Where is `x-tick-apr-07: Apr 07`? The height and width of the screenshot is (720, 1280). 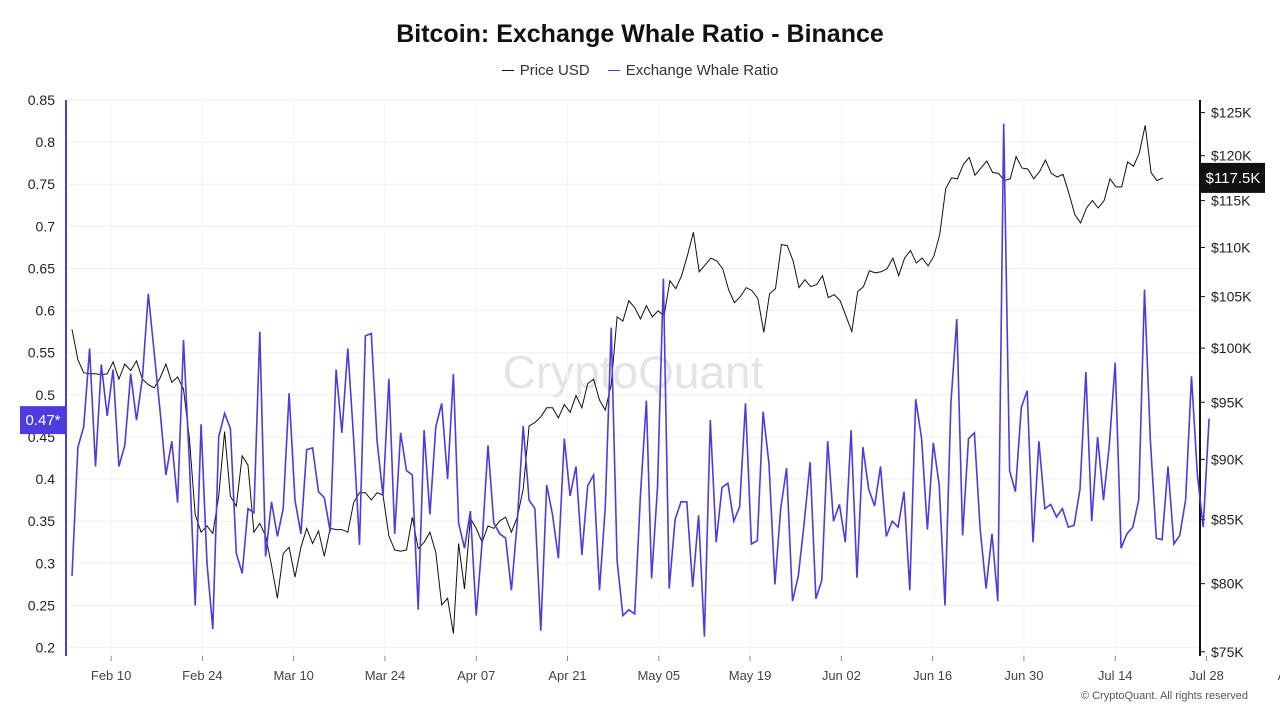
x-tick-apr-07: Apr 07 is located at coordinates (476, 675).